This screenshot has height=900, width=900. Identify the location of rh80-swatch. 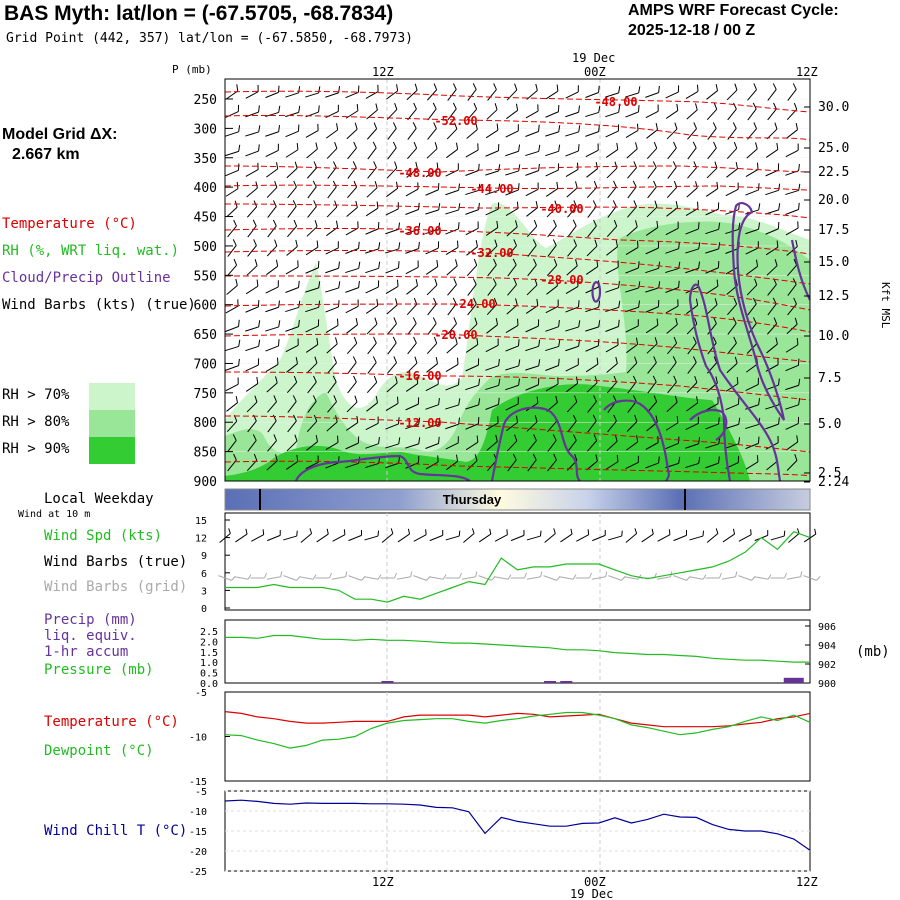
(112, 423).